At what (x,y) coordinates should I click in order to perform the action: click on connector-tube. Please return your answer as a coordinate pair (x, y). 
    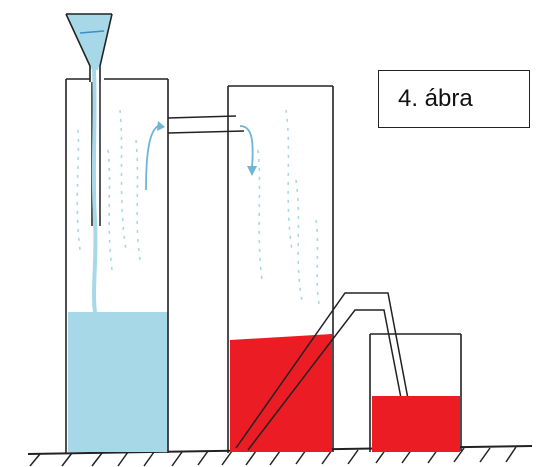
    Looking at the image, I should click on (206, 124).